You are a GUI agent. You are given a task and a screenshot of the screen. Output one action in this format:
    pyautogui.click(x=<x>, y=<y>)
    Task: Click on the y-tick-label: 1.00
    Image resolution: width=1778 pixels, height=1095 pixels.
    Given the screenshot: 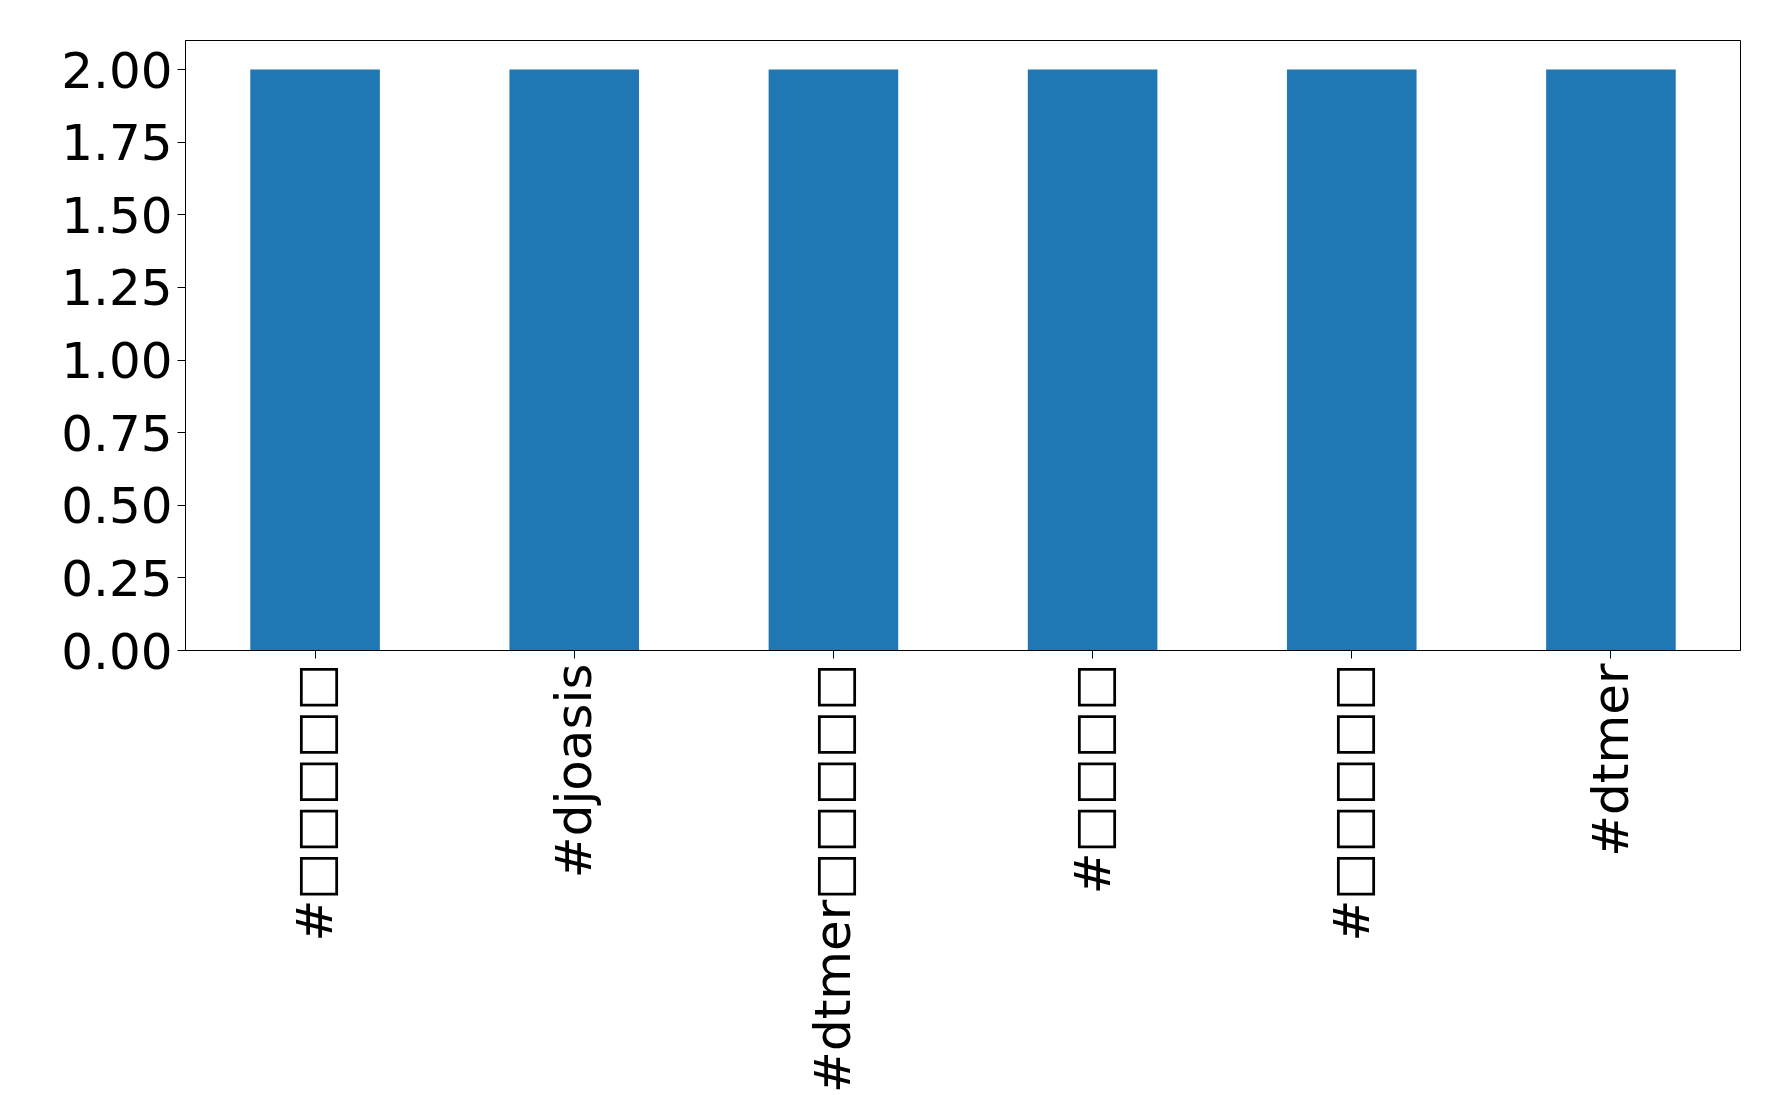 What is the action you would take?
    pyautogui.click(x=117, y=361)
    